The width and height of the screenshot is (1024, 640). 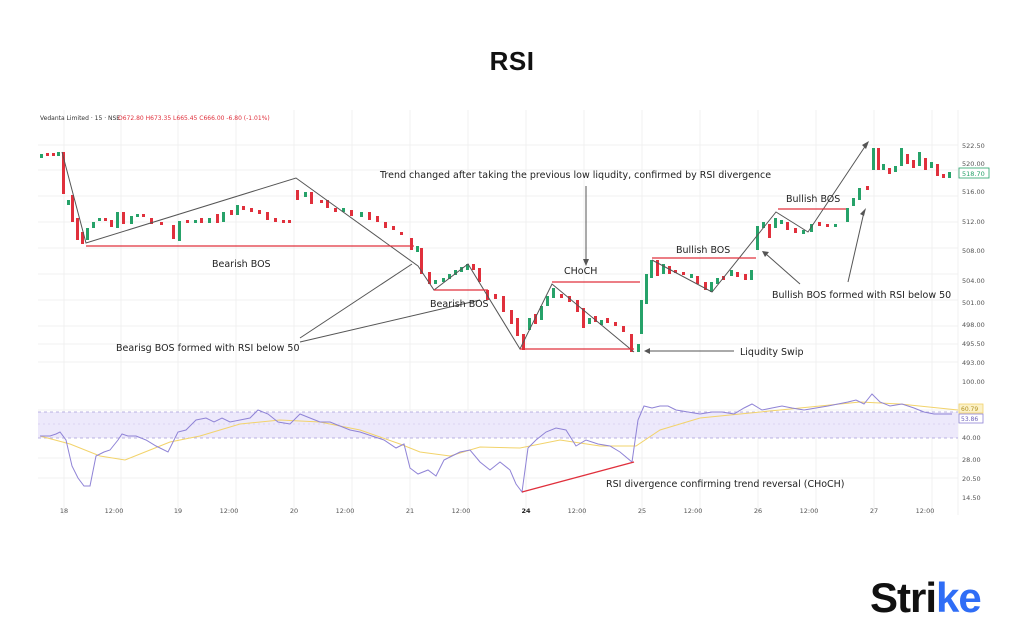 I want to click on svg-text: 501.00, so click(x=973, y=303).